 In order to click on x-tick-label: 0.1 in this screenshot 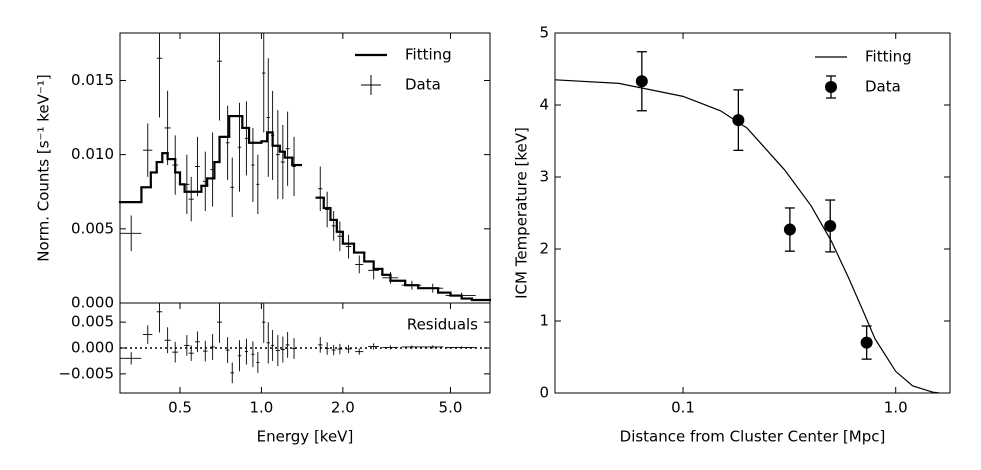, I will do `click(683, 408)`.